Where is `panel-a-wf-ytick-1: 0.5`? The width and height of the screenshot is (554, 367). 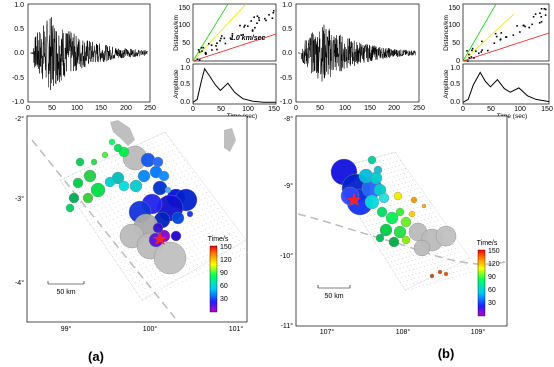 panel-a-wf-ytick-1: 0.5 is located at coordinates (19, 29).